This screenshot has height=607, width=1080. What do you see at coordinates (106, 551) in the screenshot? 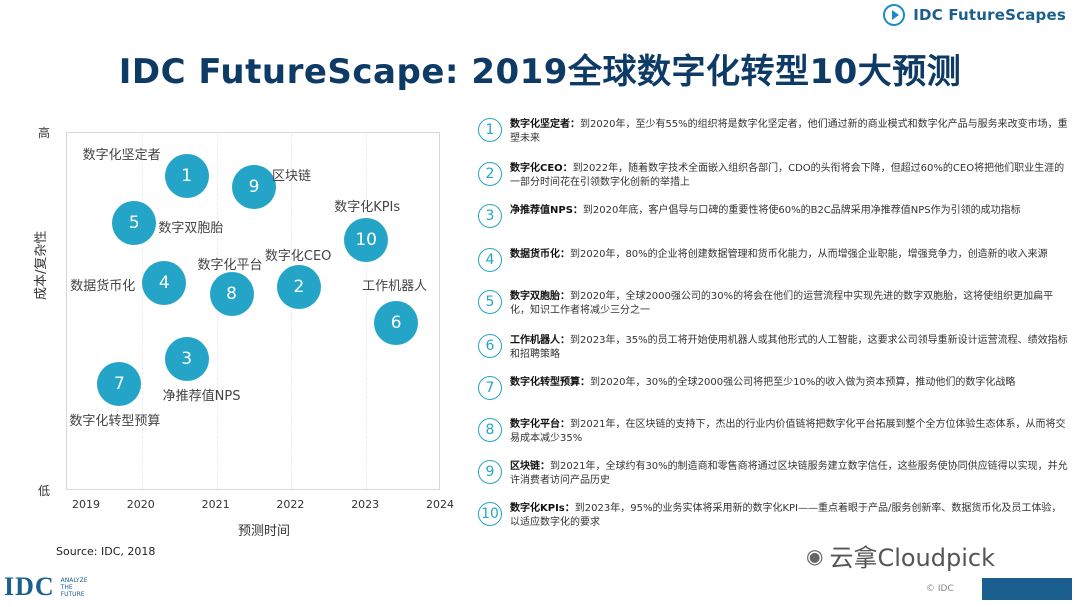
I see `source-note: Source: IDC, 2018` at bounding box center [106, 551].